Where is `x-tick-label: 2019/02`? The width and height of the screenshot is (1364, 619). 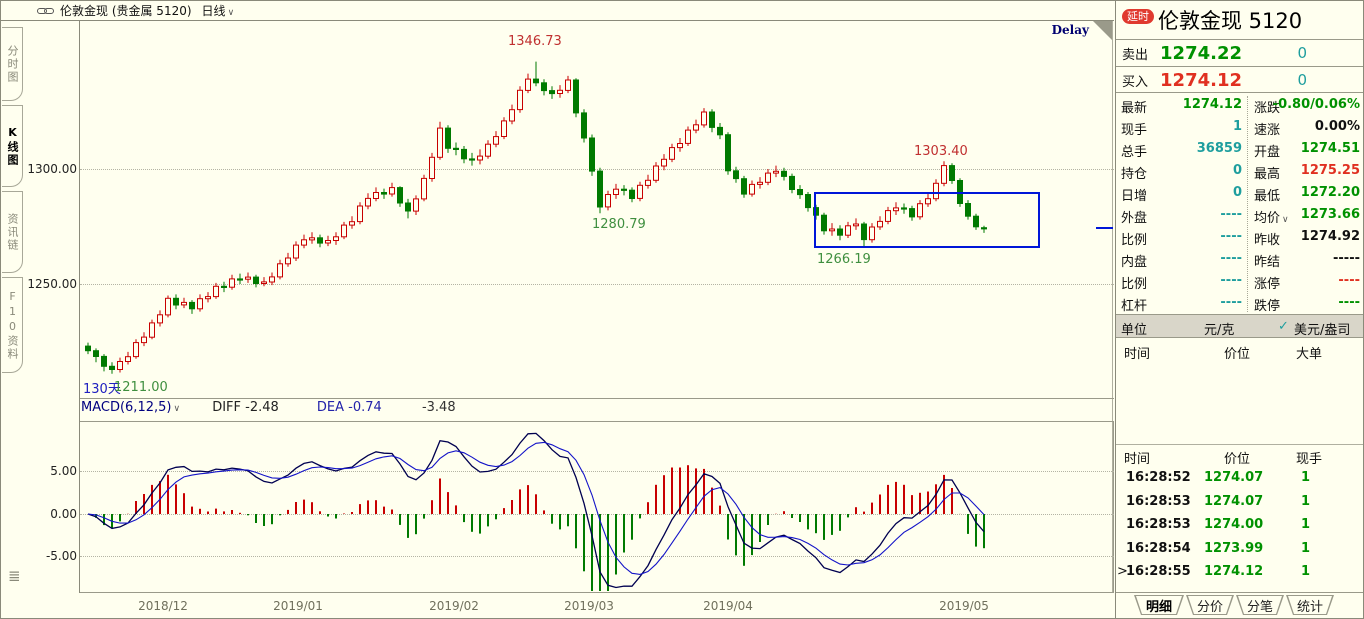
x-tick-label: 2019/02 is located at coordinates (454, 606).